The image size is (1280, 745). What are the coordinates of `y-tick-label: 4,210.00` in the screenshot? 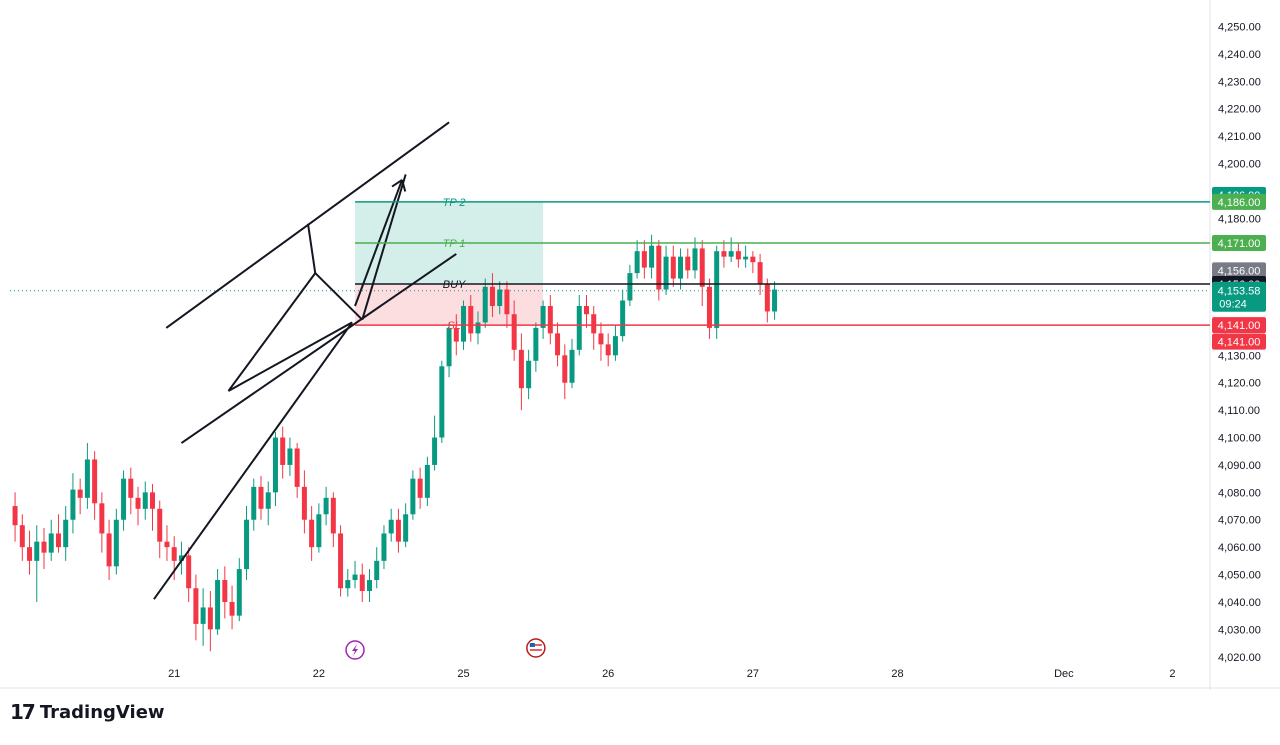 It's located at (1239, 137).